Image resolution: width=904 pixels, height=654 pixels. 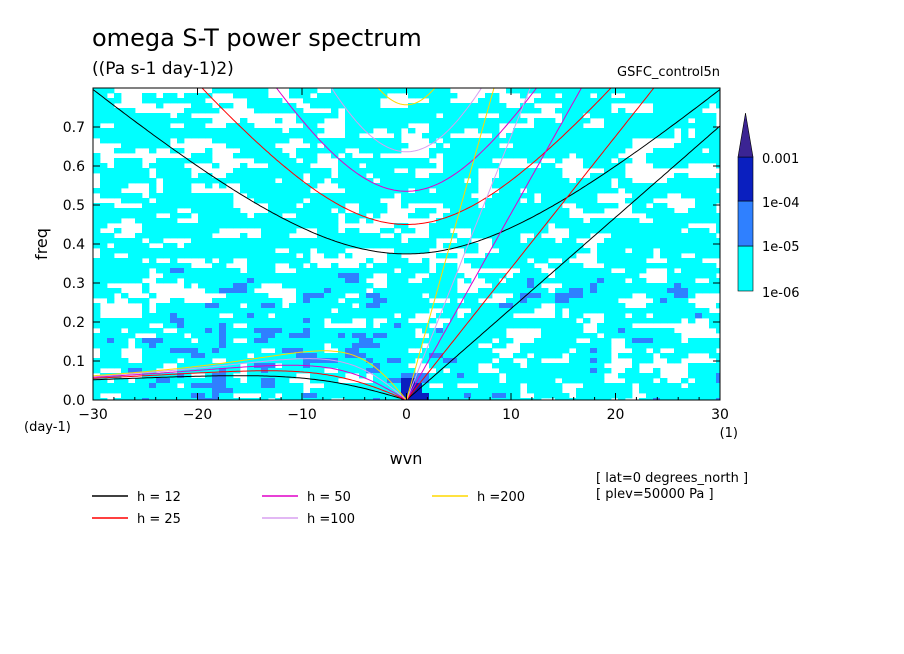 What do you see at coordinates (780, 159) in the screenshot?
I see `colorbar-label: 0.001` at bounding box center [780, 159].